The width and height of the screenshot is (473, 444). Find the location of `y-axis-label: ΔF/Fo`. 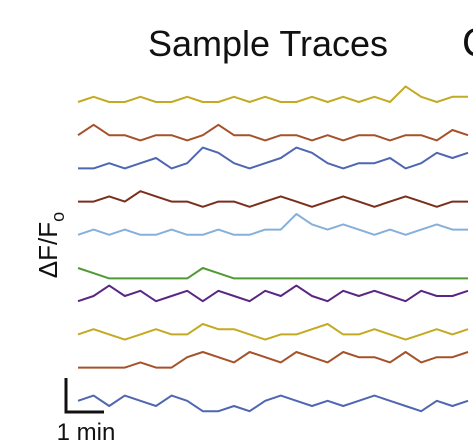

y-axis-label: ΔF/Fo is located at coordinates (50, 245).